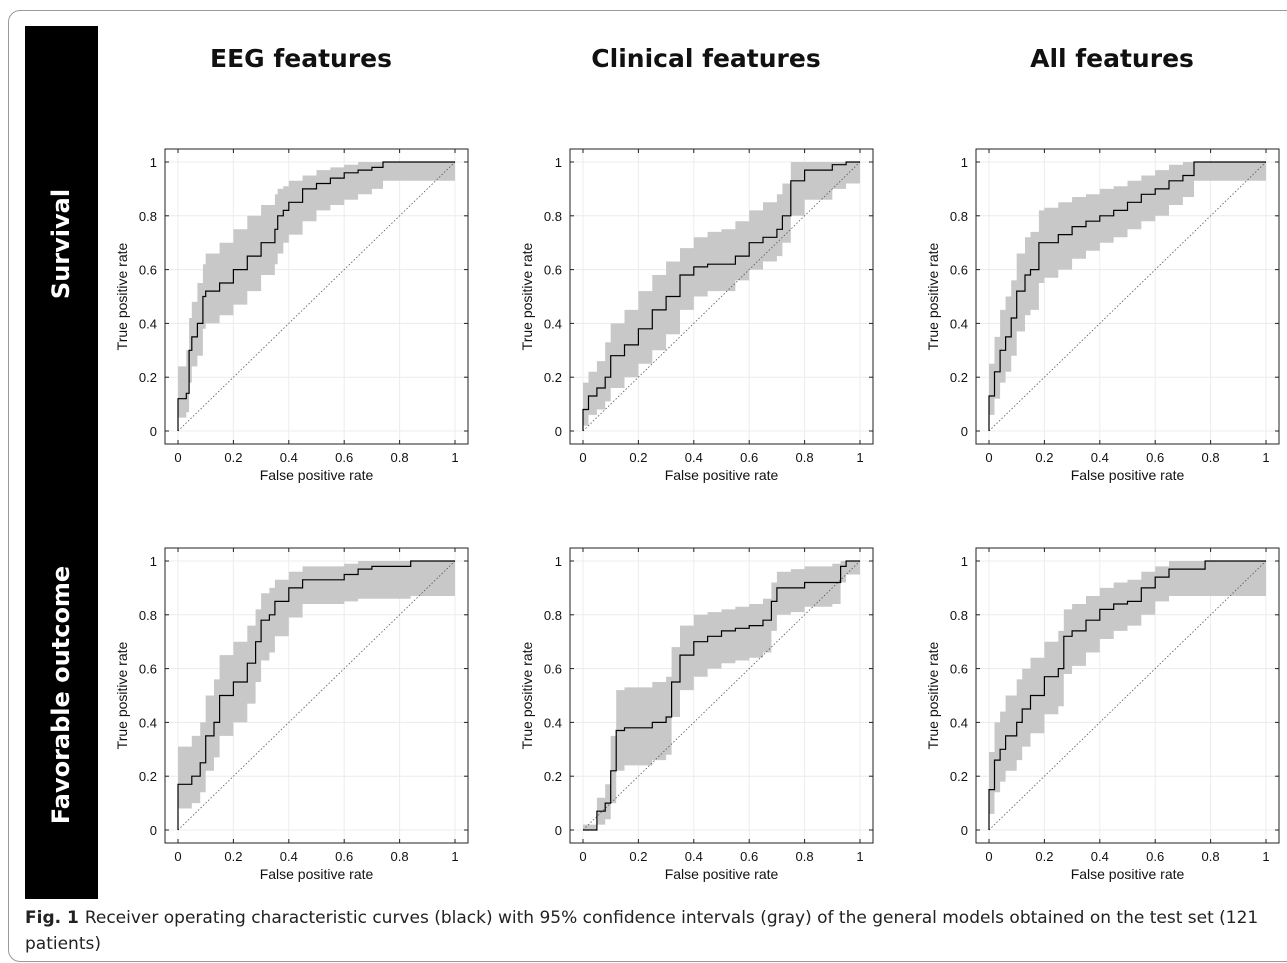  What do you see at coordinates (1112, 58) in the screenshot?
I see `column-title-all: All features` at bounding box center [1112, 58].